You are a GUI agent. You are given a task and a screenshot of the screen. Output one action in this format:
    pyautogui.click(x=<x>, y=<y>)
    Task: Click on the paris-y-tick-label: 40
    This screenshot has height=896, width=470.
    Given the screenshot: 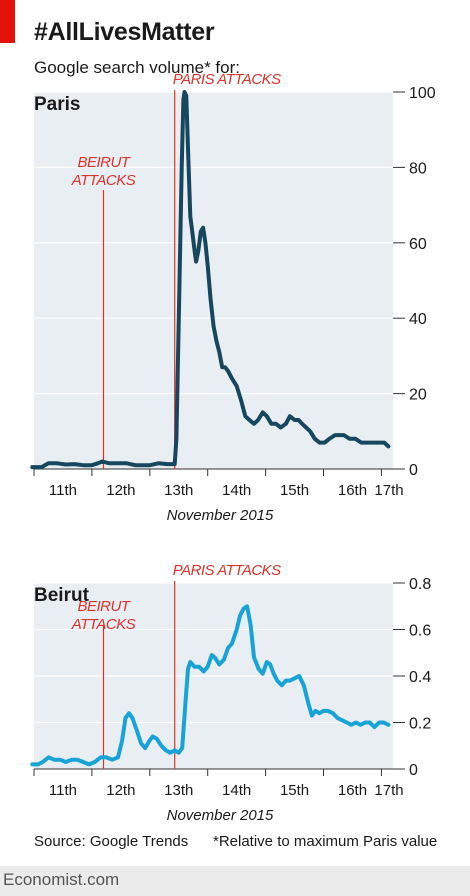 What is the action you would take?
    pyautogui.click(x=418, y=319)
    